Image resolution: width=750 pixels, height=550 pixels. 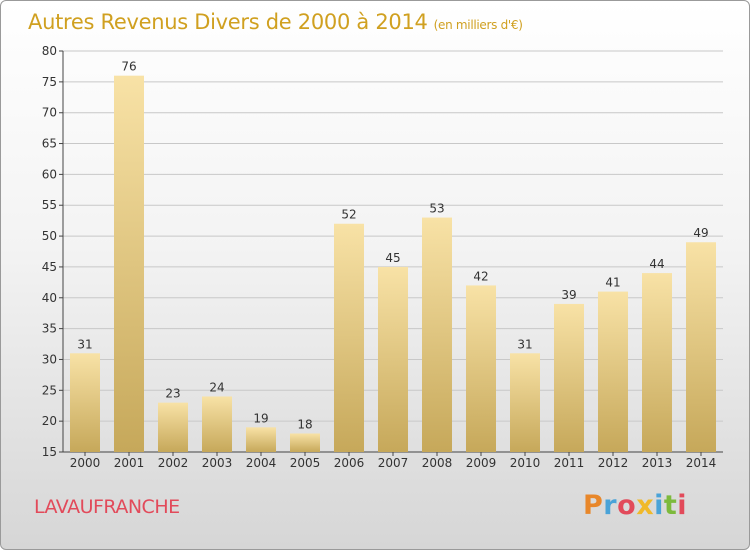 I want to click on logo-letter: x, so click(x=645, y=505).